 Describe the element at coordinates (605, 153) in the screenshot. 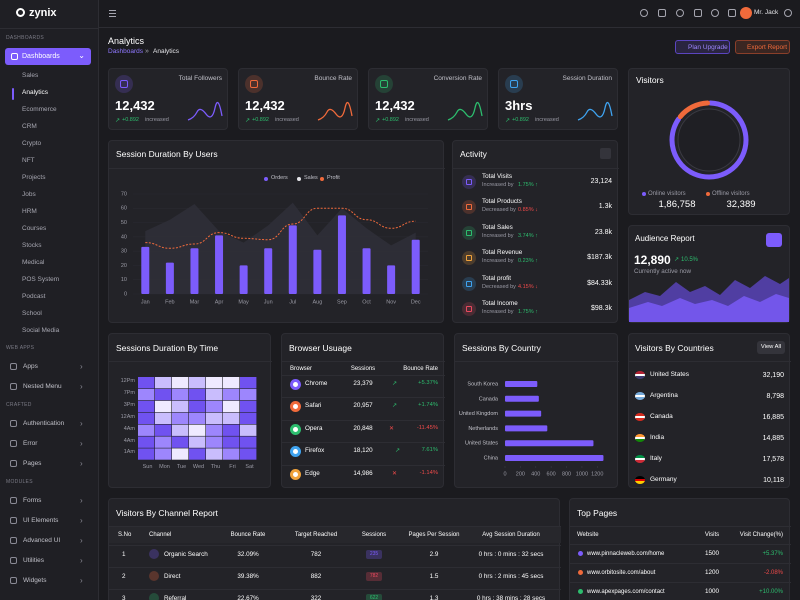

I see `more-button` at that location.